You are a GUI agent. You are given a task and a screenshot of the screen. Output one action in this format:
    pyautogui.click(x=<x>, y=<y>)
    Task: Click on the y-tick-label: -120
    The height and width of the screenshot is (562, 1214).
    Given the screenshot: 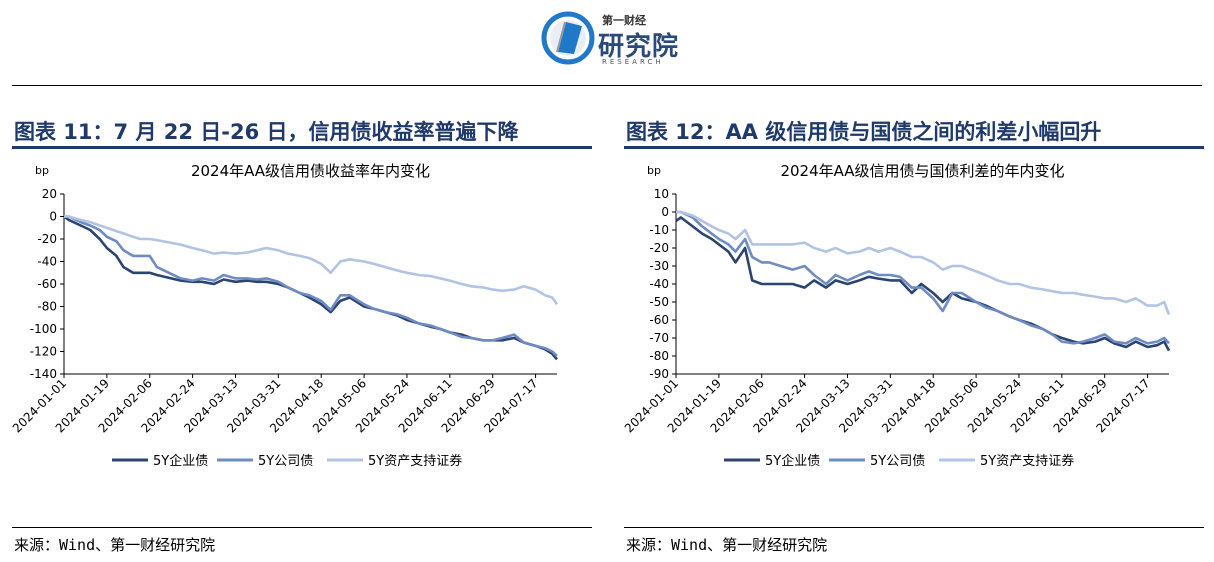 What is the action you would take?
    pyautogui.click(x=43, y=352)
    